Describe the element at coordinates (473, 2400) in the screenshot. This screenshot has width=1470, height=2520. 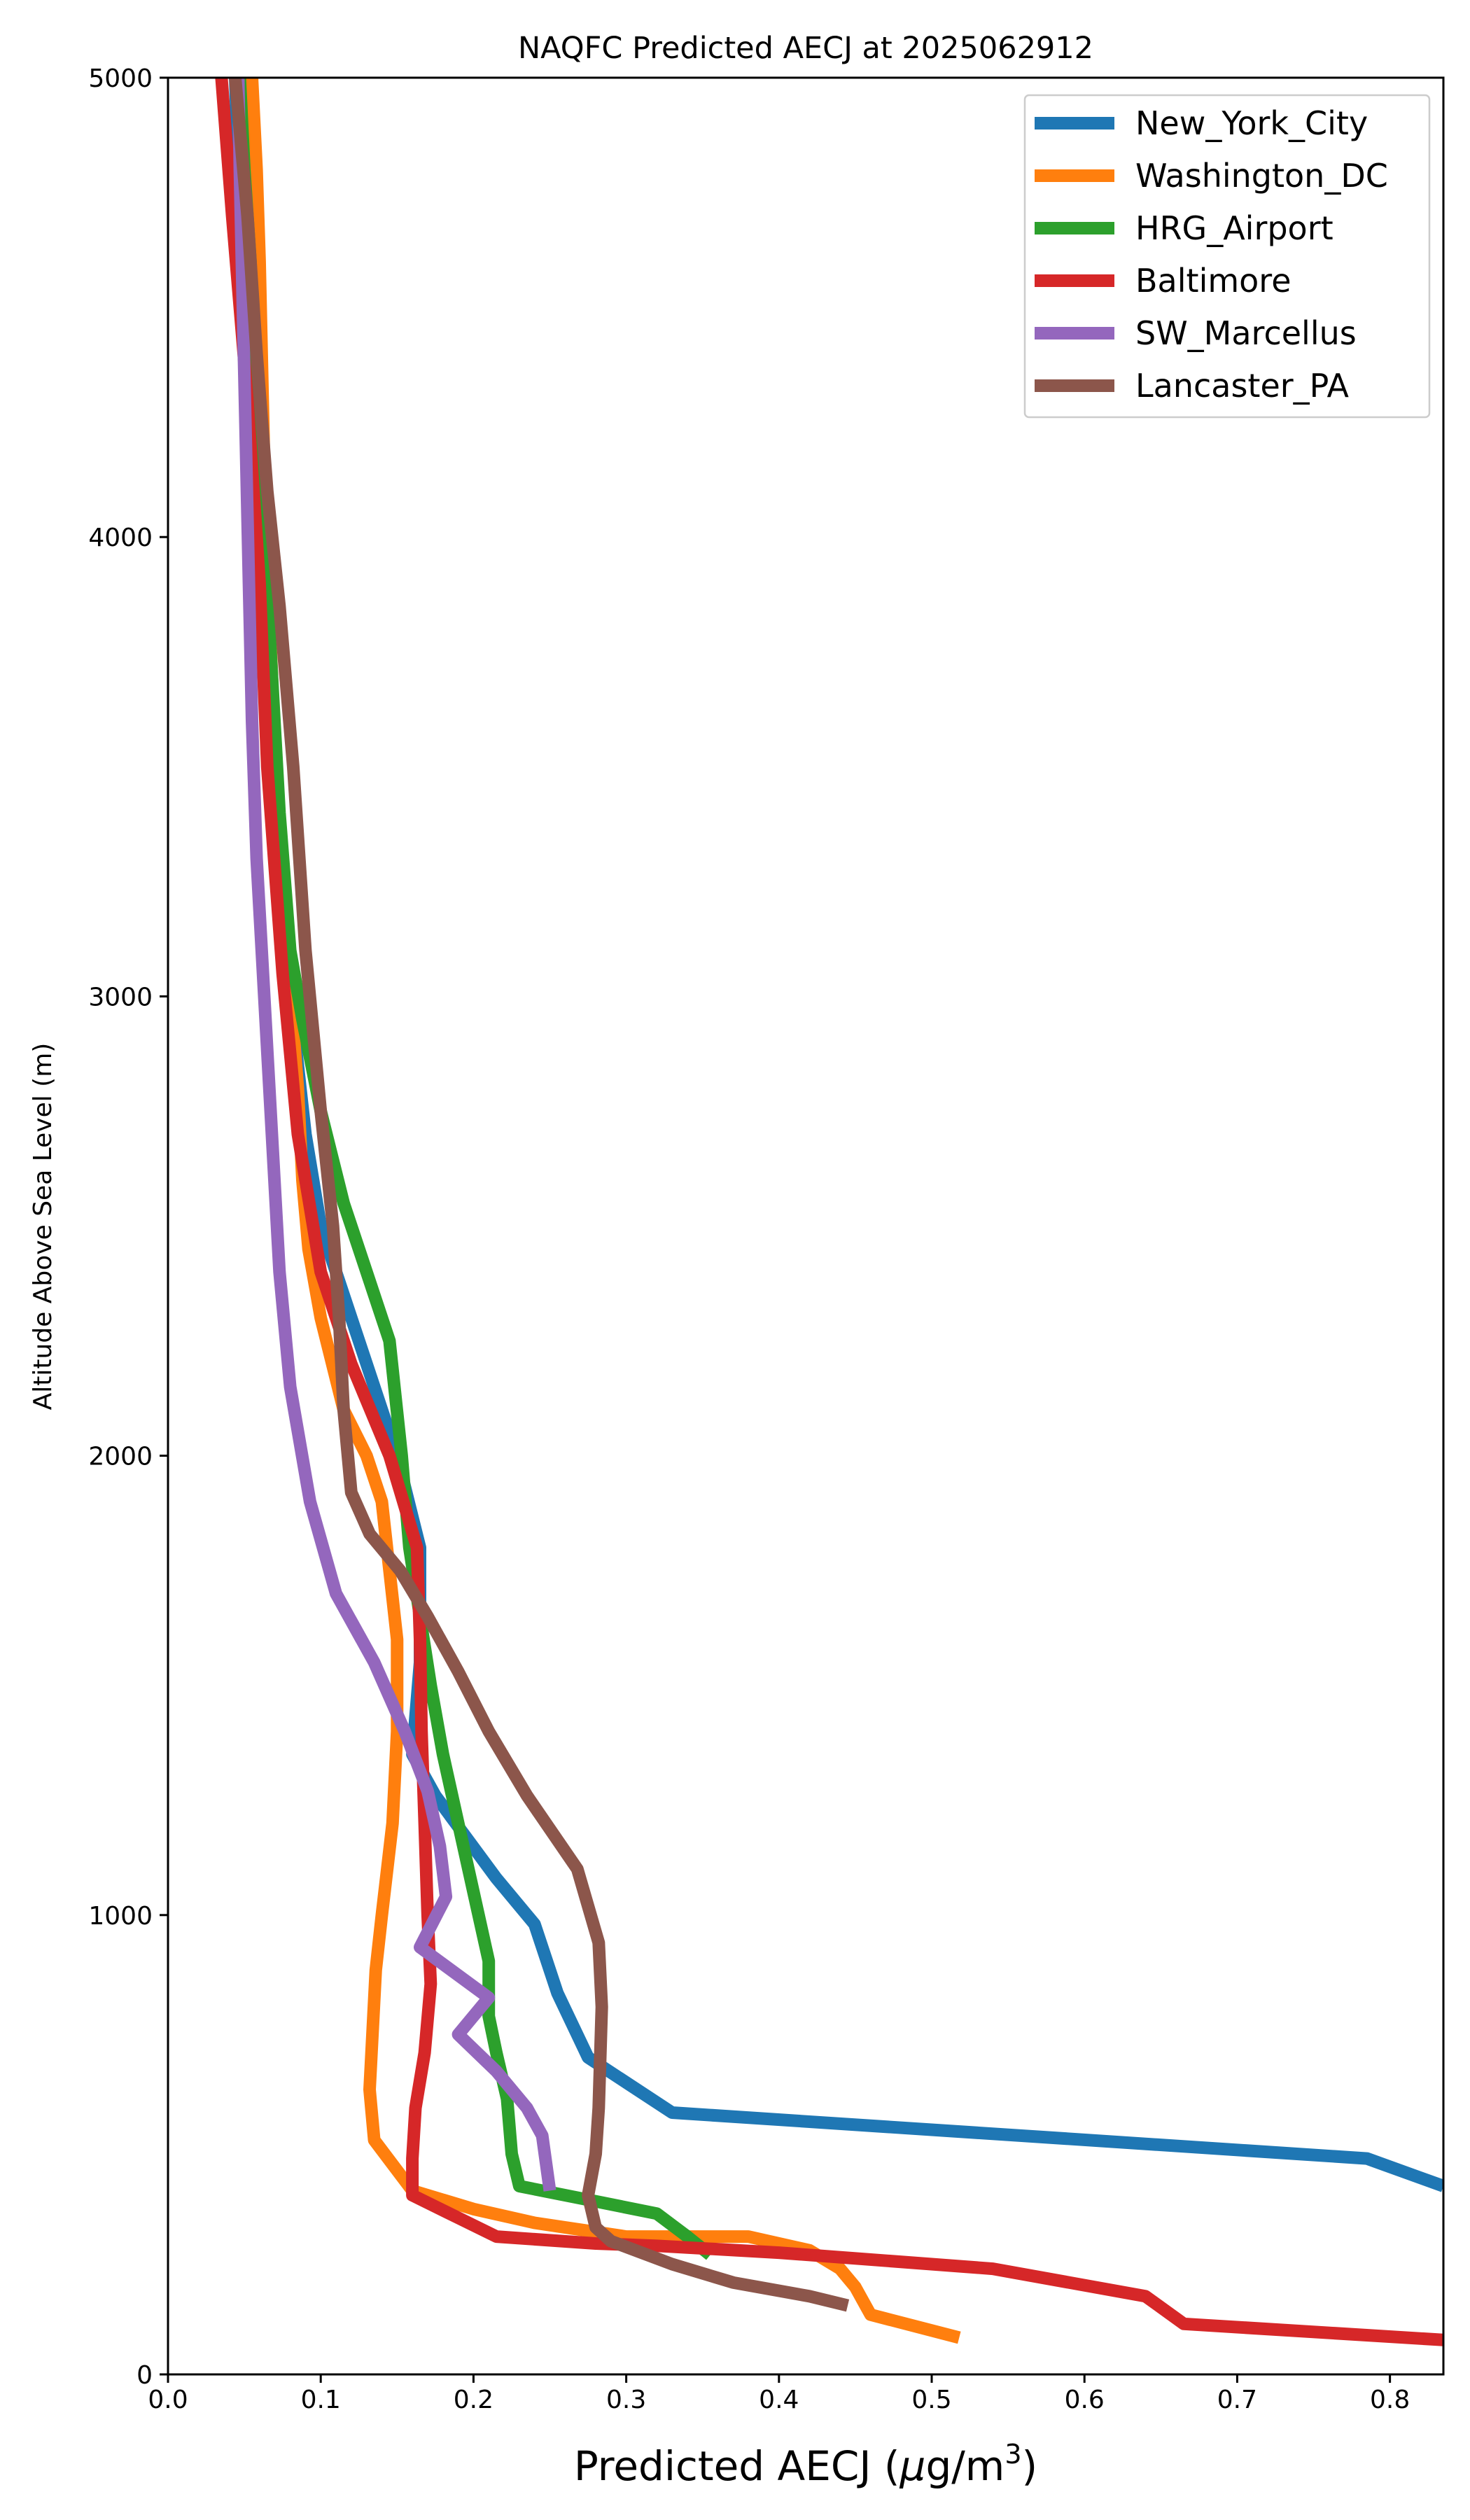
I see `x-tick-label: 0.2` at that location.